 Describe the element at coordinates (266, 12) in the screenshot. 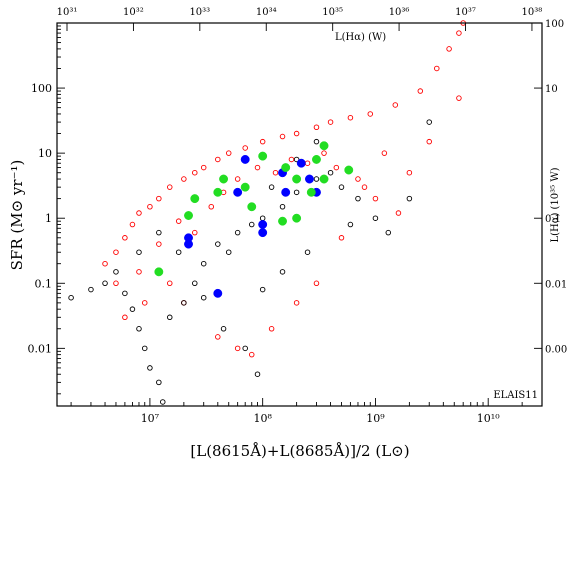

I see `top-tick-label: 10³⁴` at that location.